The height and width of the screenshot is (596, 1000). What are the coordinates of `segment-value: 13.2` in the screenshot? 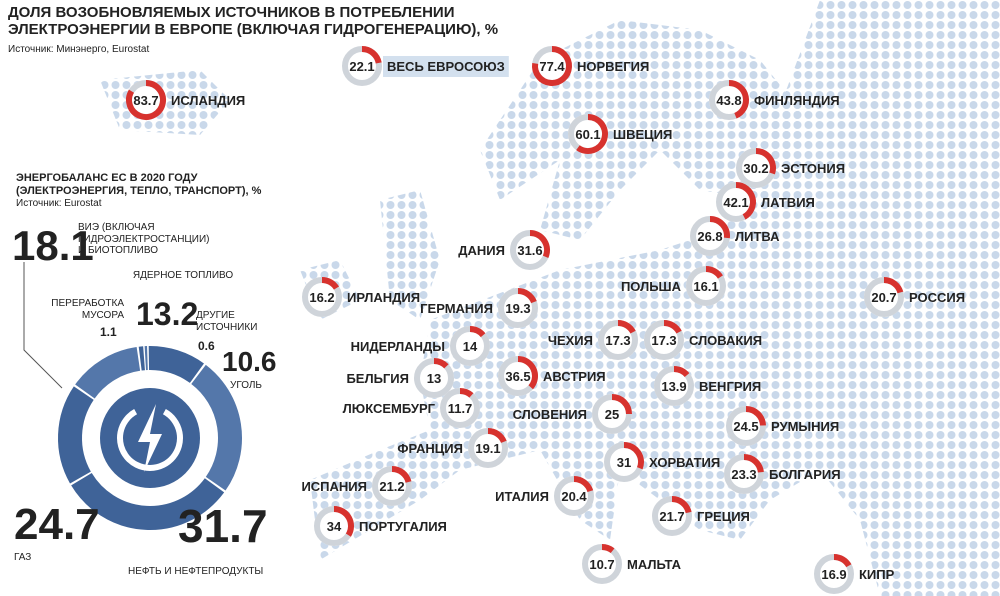 It's located at (167, 314).